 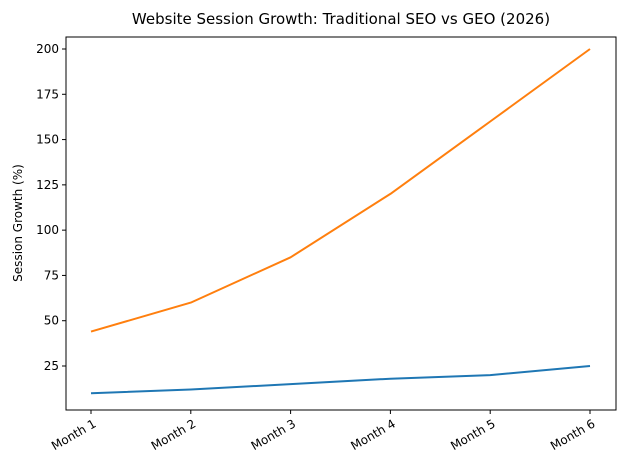 What do you see at coordinates (372, 434) in the screenshot?
I see `x-tick-label: Month 4` at bounding box center [372, 434].